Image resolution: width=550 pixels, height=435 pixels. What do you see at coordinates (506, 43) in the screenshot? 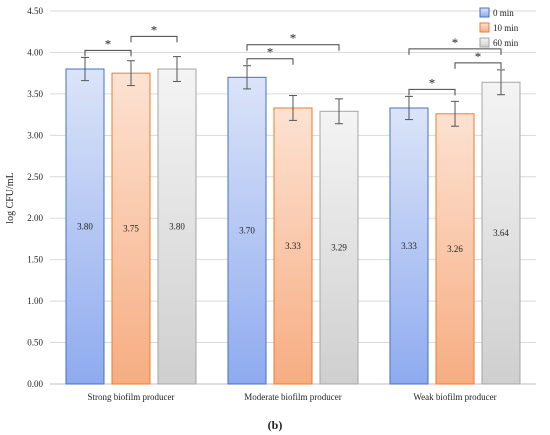
I see `legend-label: 60 min` at bounding box center [506, 43].